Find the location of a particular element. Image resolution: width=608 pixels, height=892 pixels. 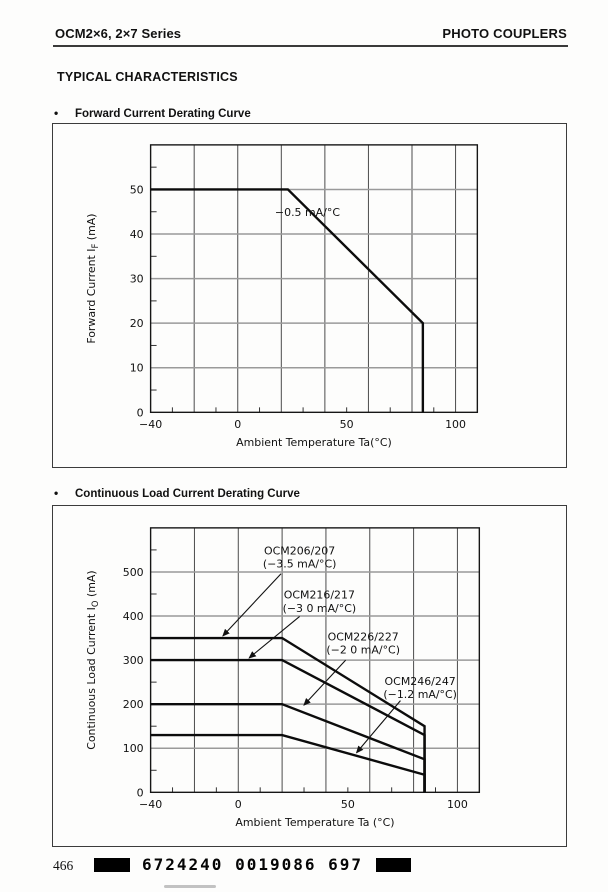

svg-text: 10 is located at coordinates (137, 368).